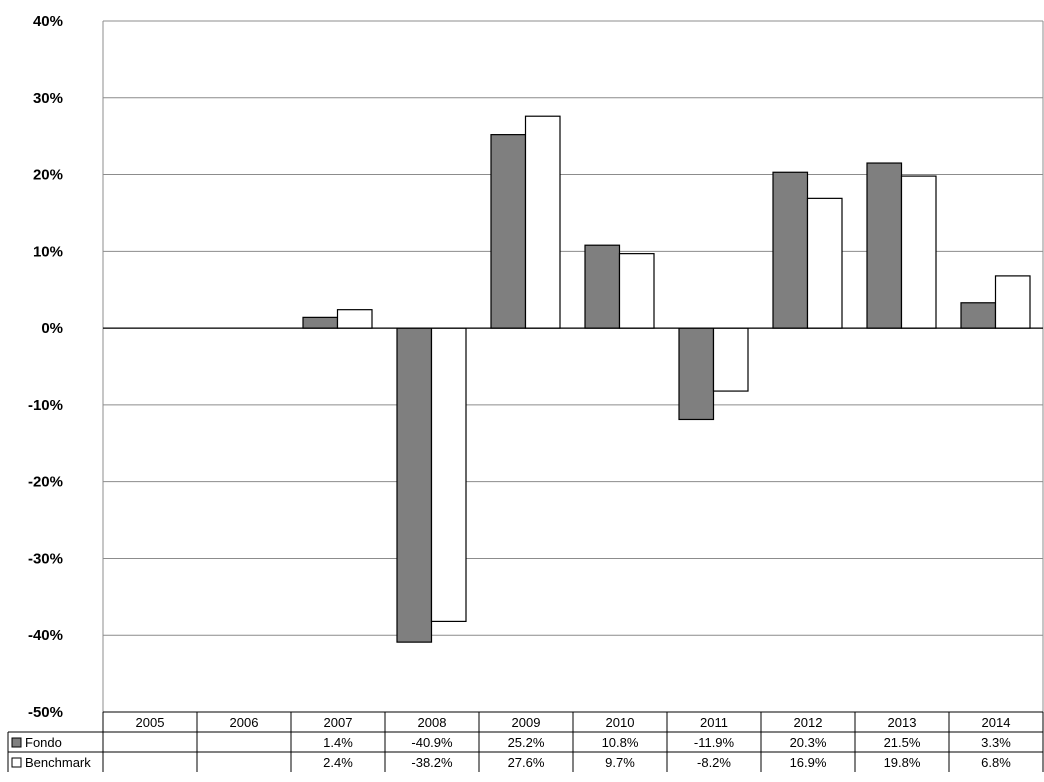 Image resolution: width=1044 pixels, height=782 pixels. I want to click on data-label: 16.9%, so click(808, 762).